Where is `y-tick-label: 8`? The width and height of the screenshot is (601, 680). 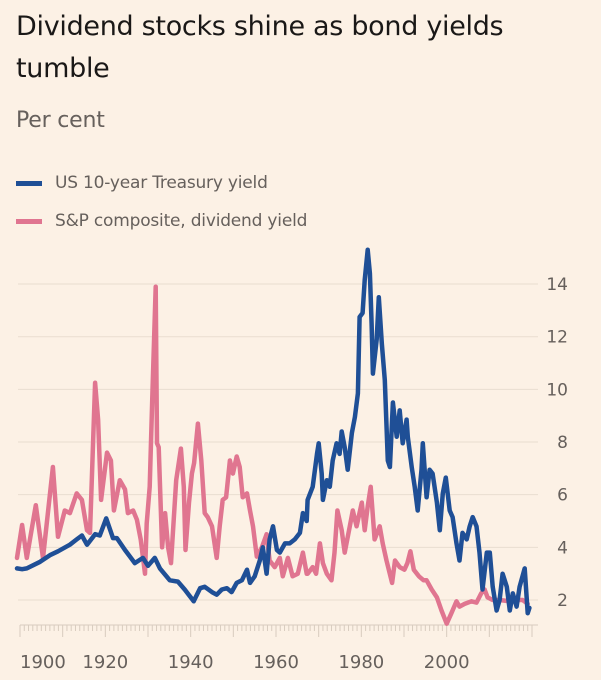 y-tick-label: 8 is located at coordinates (562, 443).